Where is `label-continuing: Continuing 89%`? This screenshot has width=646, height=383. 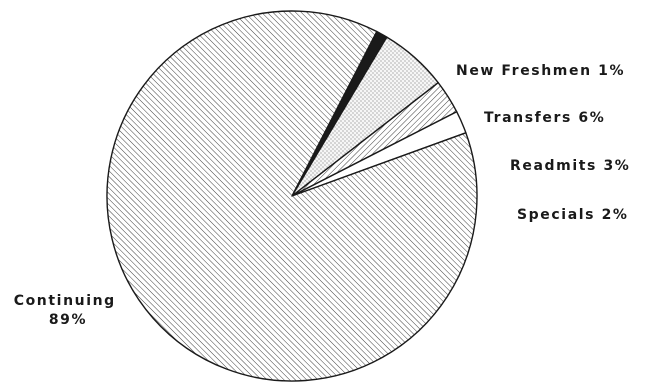 label-continuing: Continuing 89% is located at coordinates (68, 310).